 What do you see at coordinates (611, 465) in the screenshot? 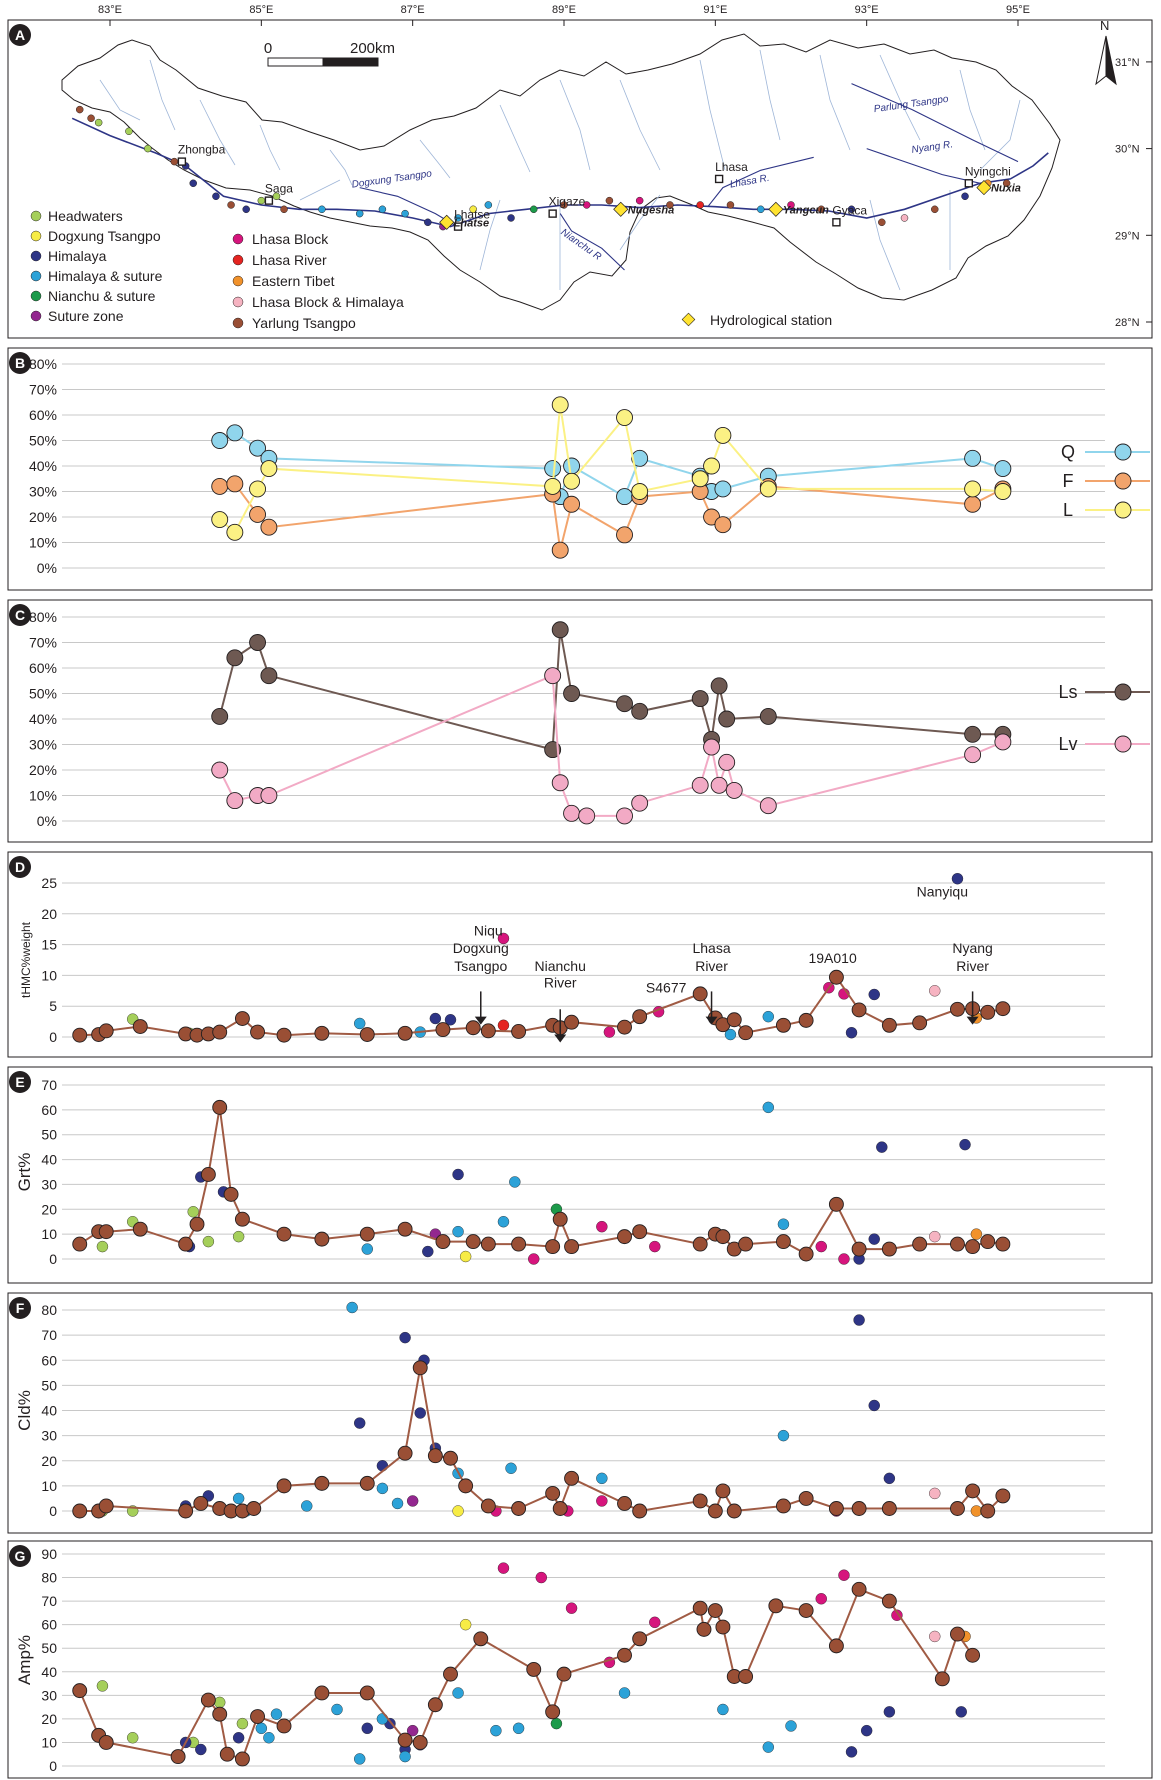
I see `series-line-q` at bounding box center [611, 465].